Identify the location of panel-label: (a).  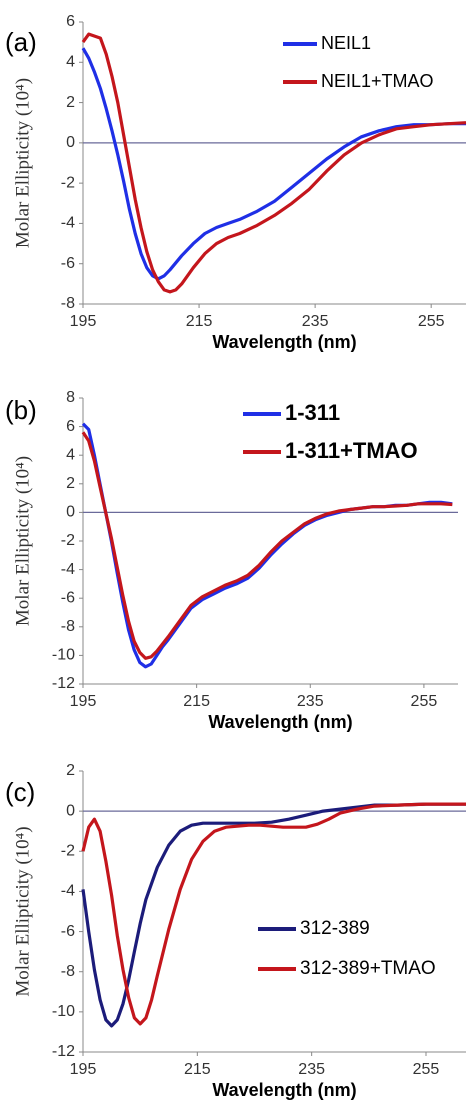
(21, 42).